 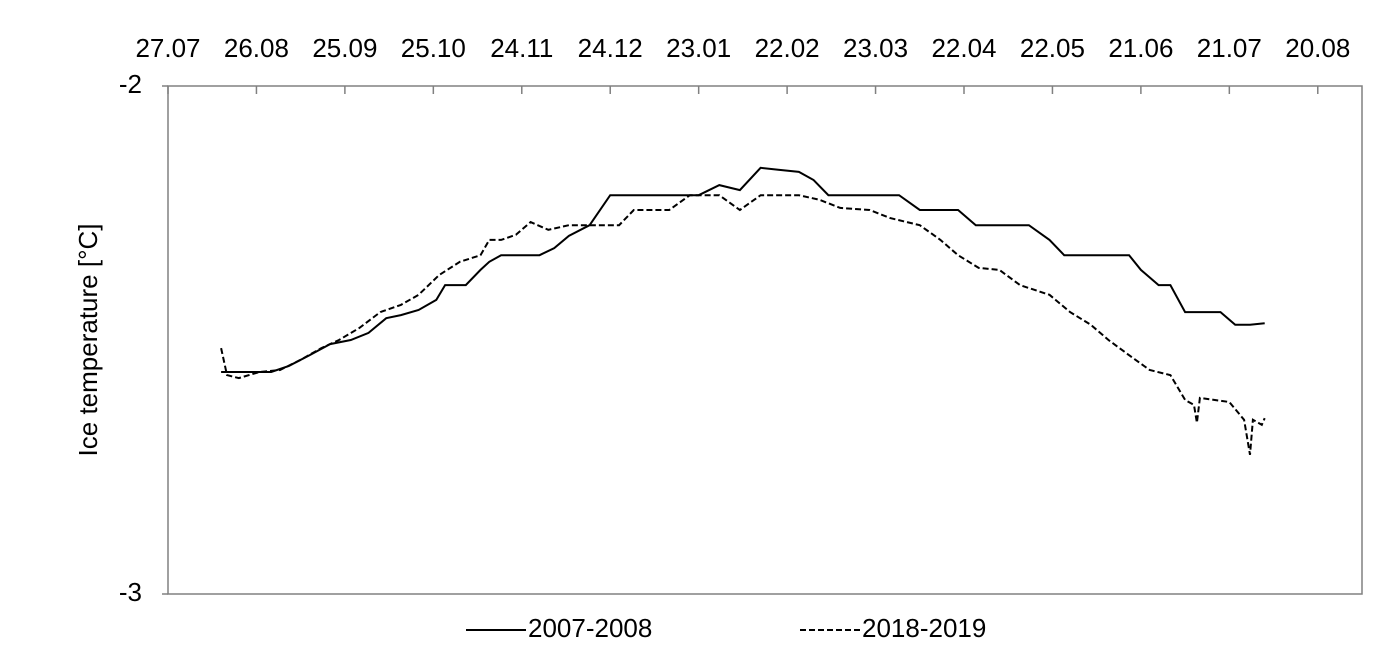 I want to click on x-tick-label: 23.03, so click(x=875, y=48).